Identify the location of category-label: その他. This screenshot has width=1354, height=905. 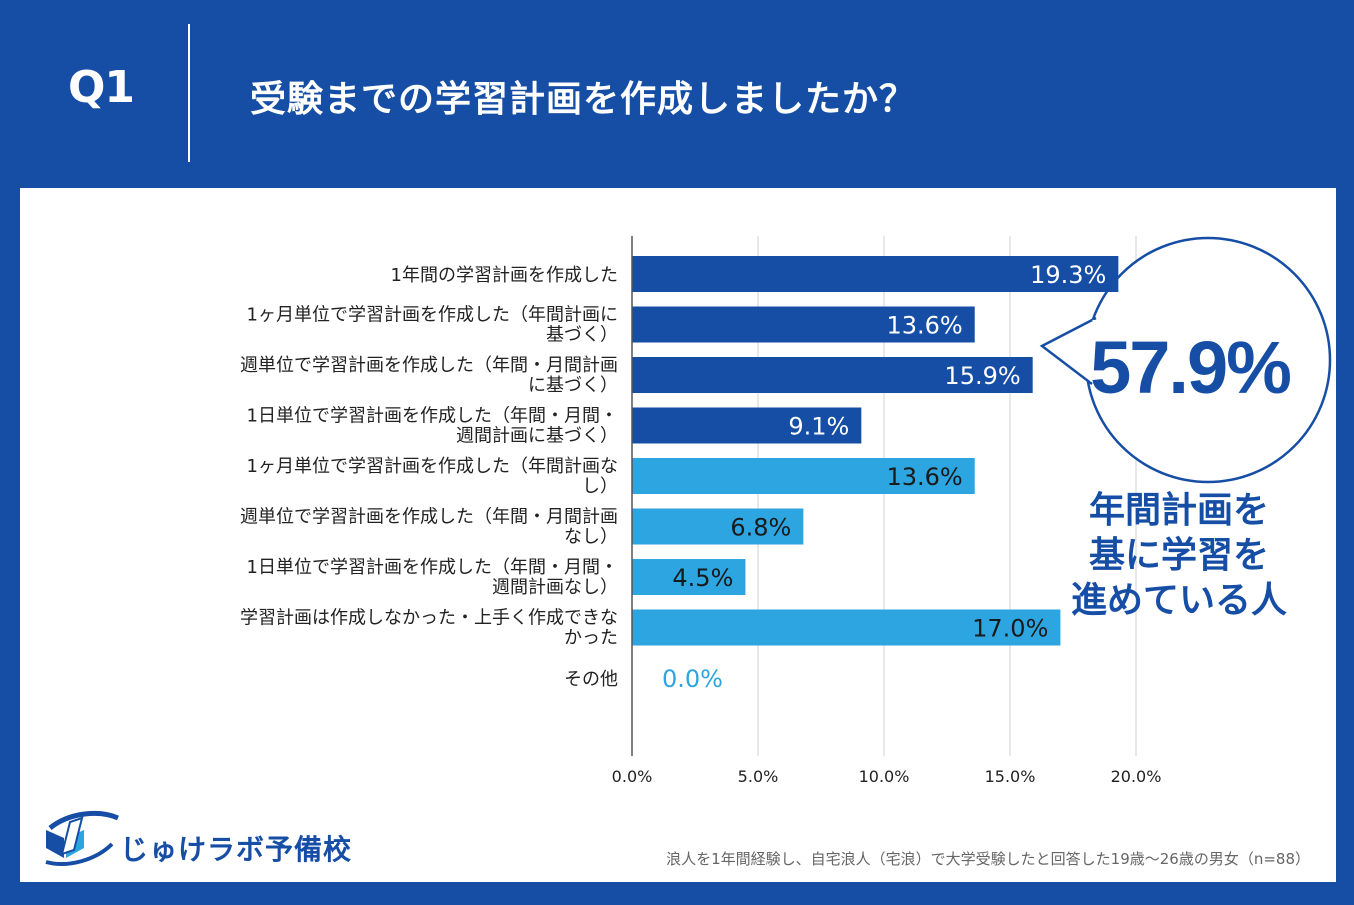
(591, 679).